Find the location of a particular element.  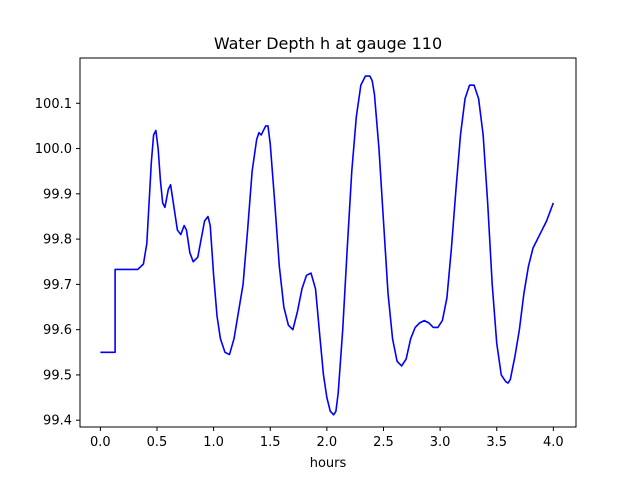

y-tick-label: 99.4 is located at coordinates (57, 421).